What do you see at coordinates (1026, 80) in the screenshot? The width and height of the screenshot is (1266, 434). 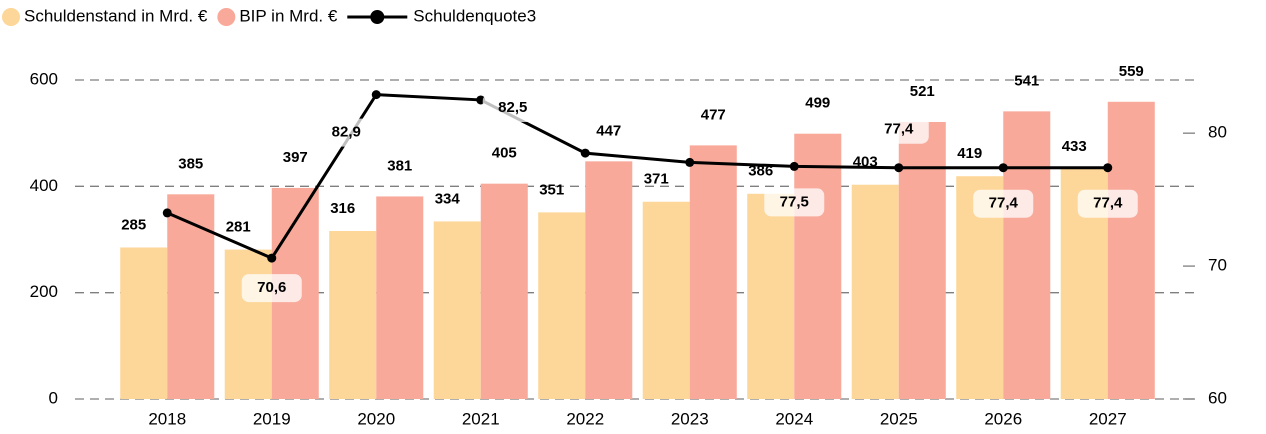 I see `bar-label: 541` at bounding box center [1026, 80].